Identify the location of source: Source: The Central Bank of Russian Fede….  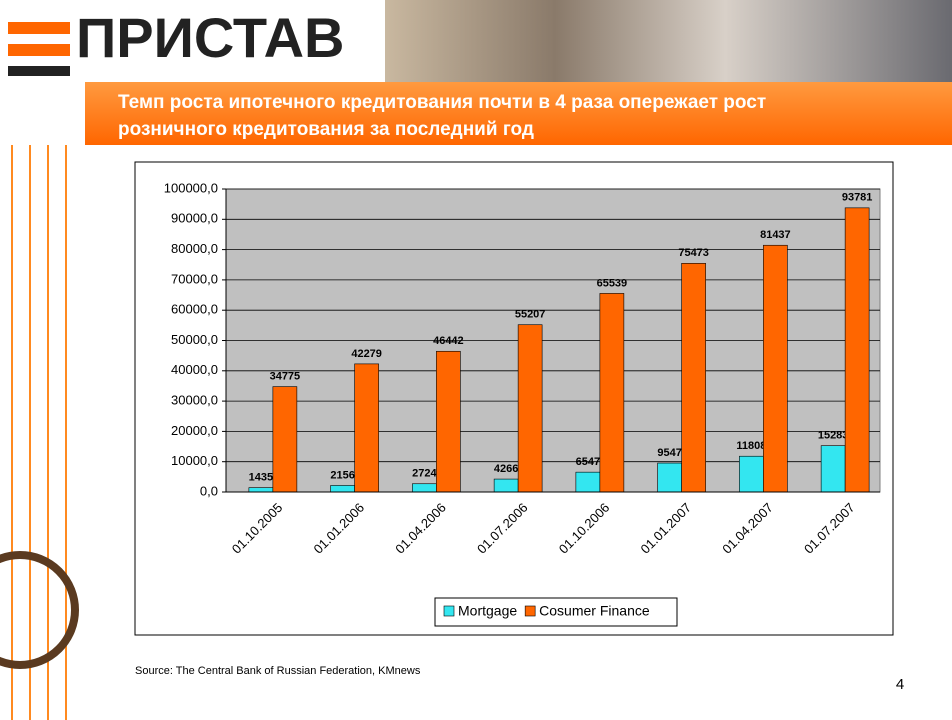
(278, 671).